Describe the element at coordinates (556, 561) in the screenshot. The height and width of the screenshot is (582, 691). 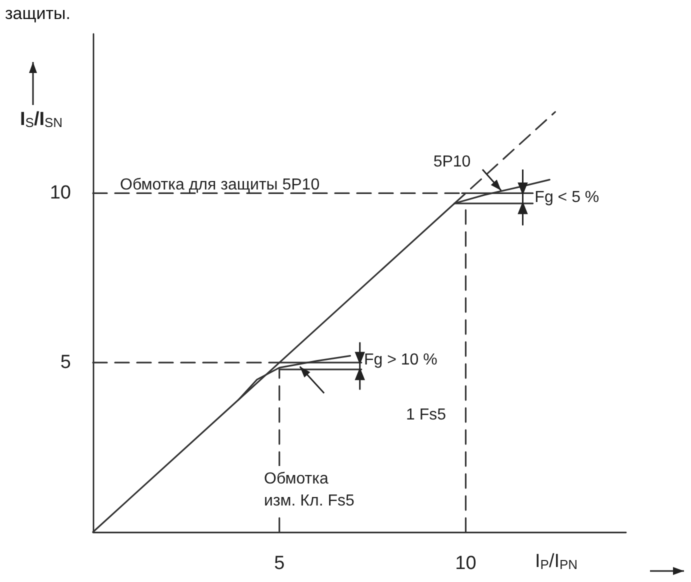
I see `x-axis-title: IP/IPN` at that location.